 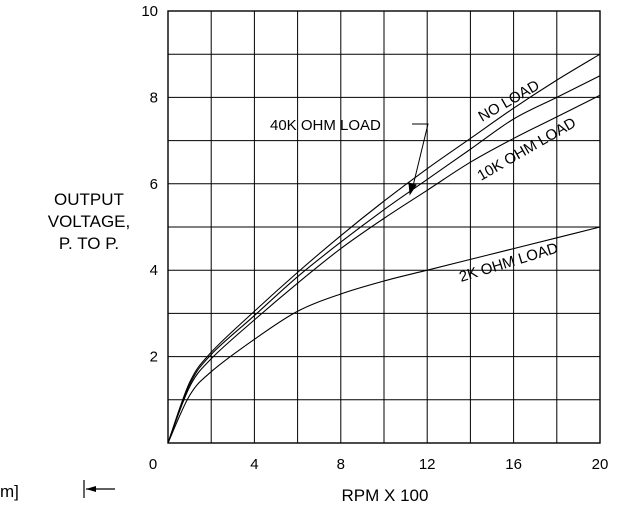 What do you see at coordinates (89, 243) in the screenshot?
I see `y-axis-title-line-3: P. TO P.` at bounding box center [89, 243].